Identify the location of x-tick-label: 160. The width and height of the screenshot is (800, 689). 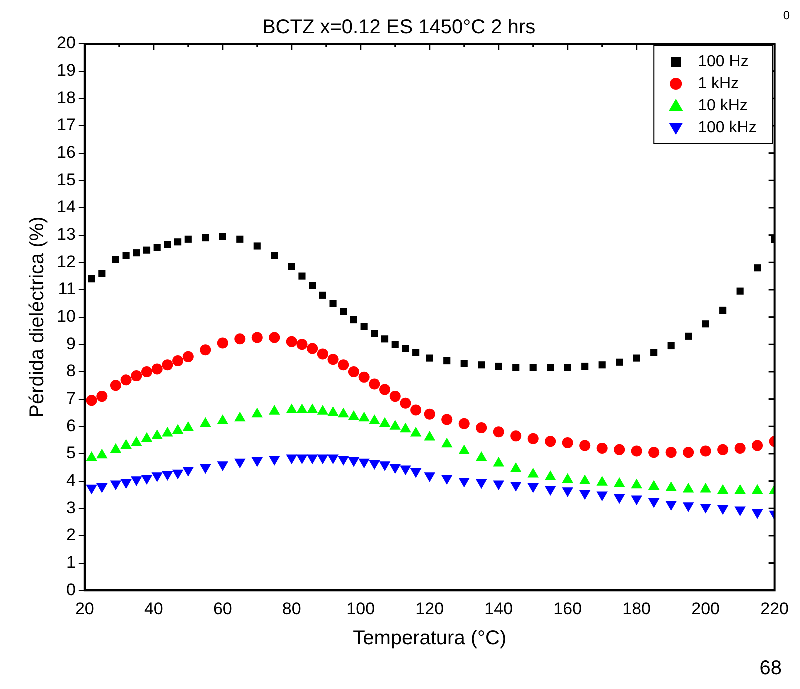
(568, 608).